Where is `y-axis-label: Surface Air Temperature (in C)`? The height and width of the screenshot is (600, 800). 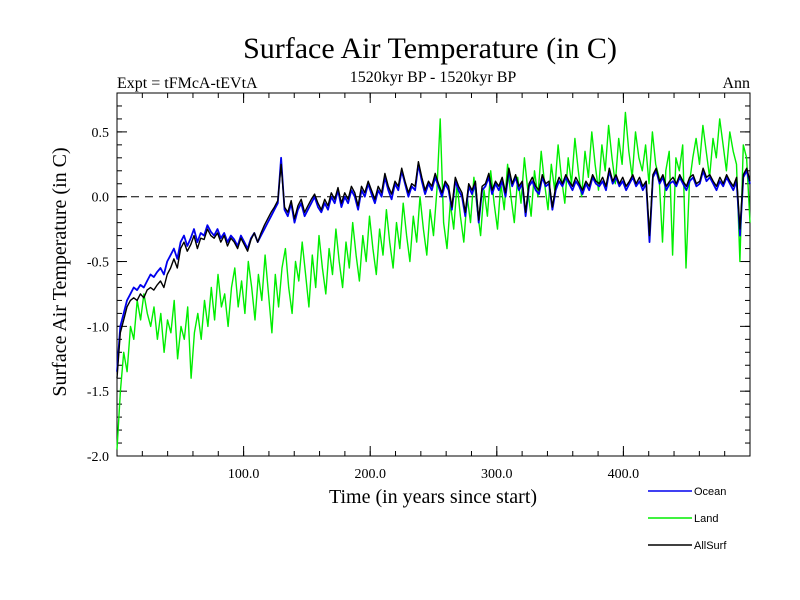 y-axis-label: Surface Air Temperature (in C) is located at coordinates (60, 271).